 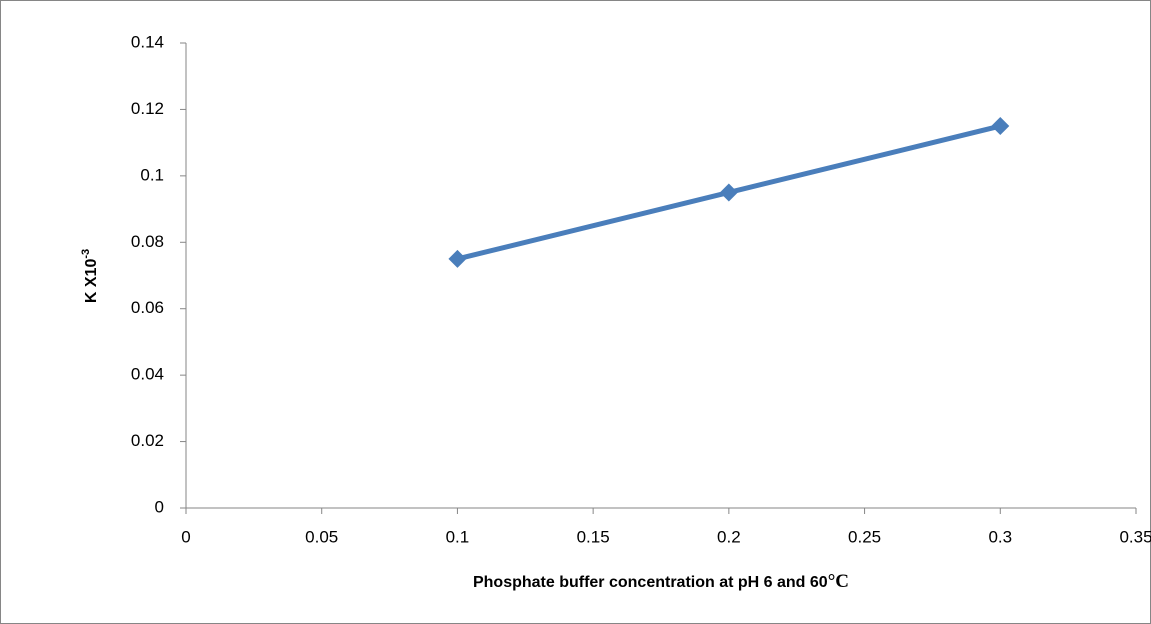 I want to click on y-tick-label: 0.12, so click(x=147, y=108).